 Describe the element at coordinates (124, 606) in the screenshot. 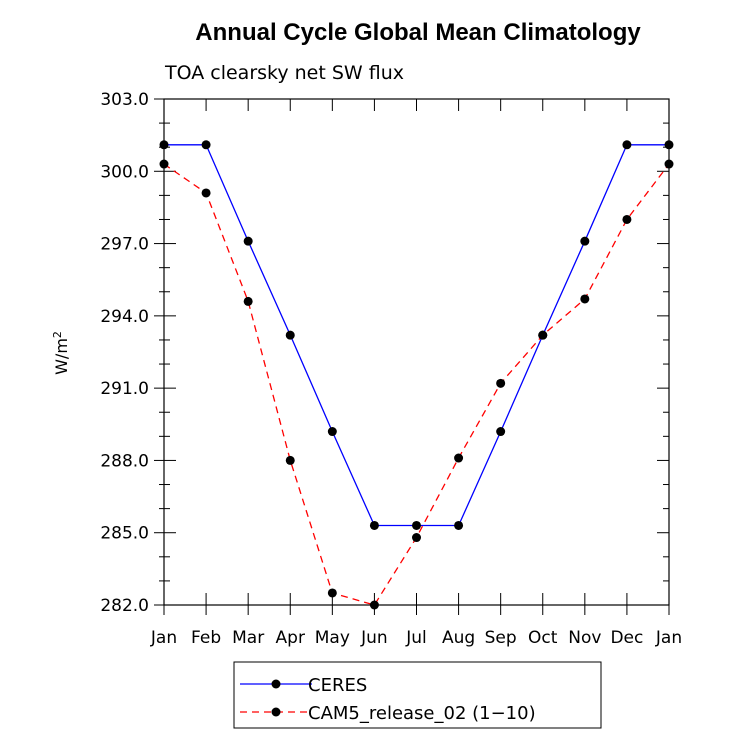

I see `y-tick-label: 282.0` at that location.